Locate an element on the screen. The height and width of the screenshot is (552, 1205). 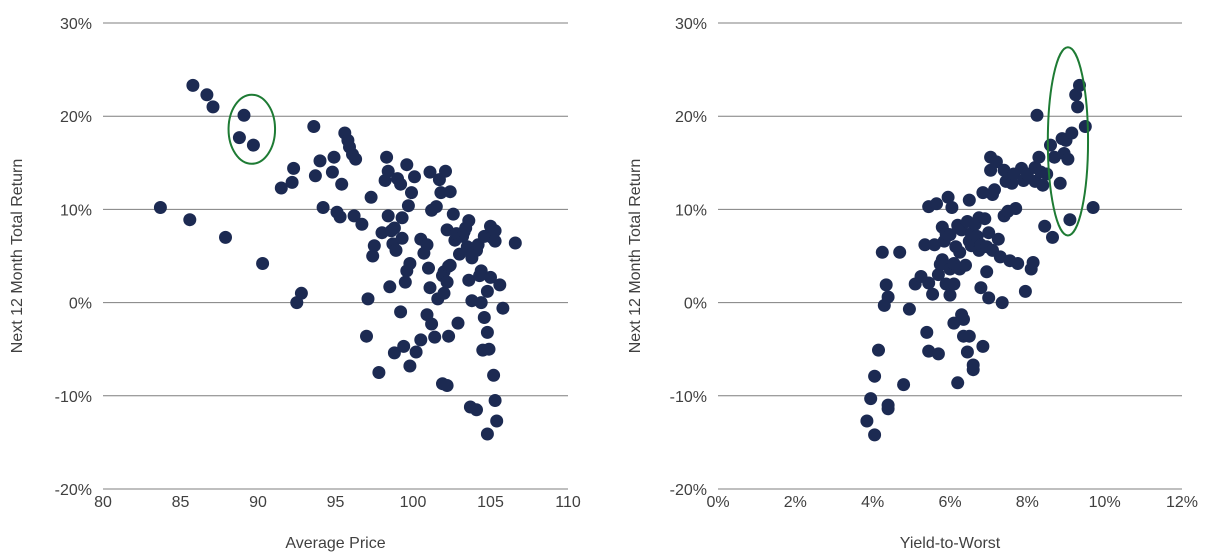
highlight-ellipse is located at coordinates (1068, 141).